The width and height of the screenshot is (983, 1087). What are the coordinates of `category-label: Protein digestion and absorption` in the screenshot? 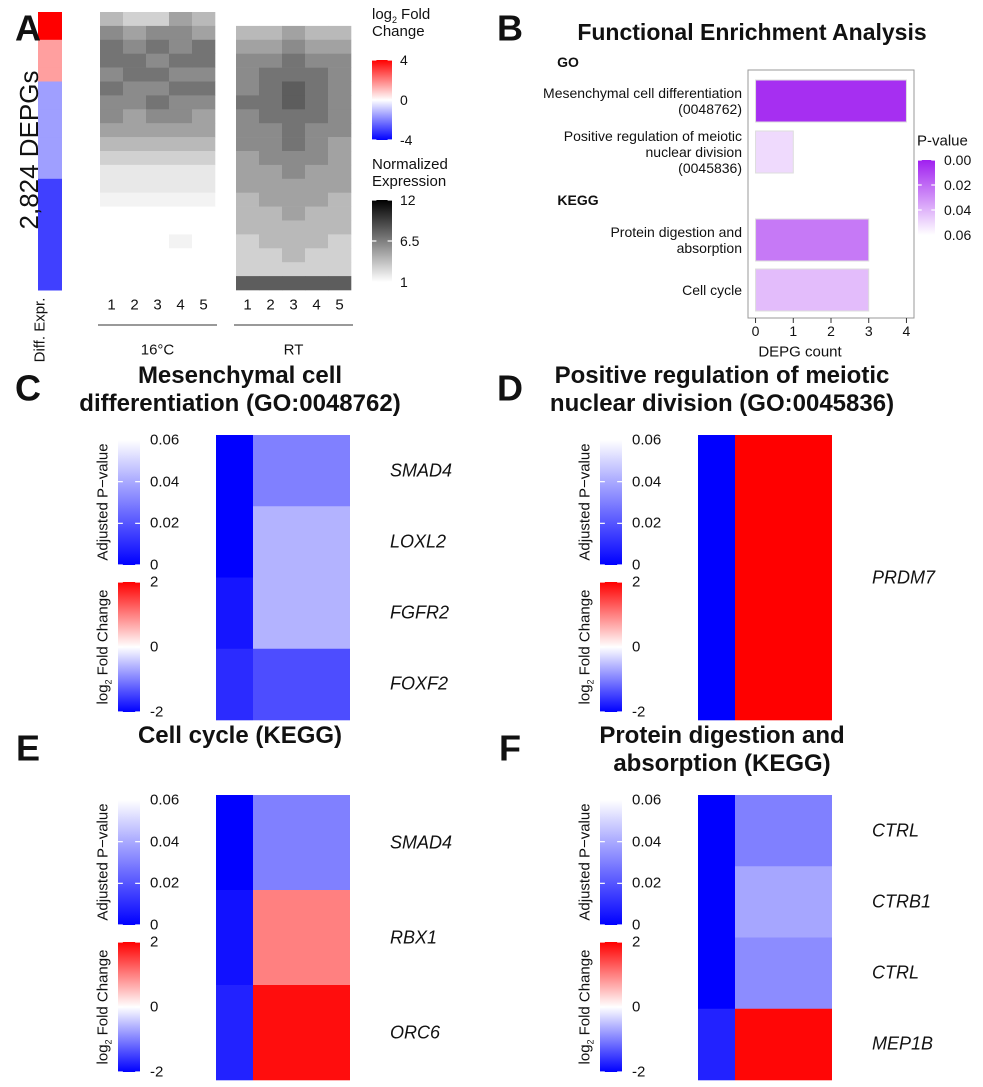 It's located at (676, 239).